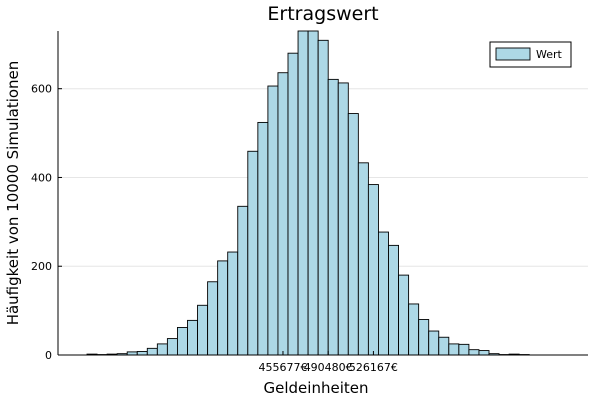  What do you see at coordinates (13, 193) in the screenshot?
I see `y-axis-label: Häufigkeit von 10000 Simulationen` at bounding box center [13, 193].